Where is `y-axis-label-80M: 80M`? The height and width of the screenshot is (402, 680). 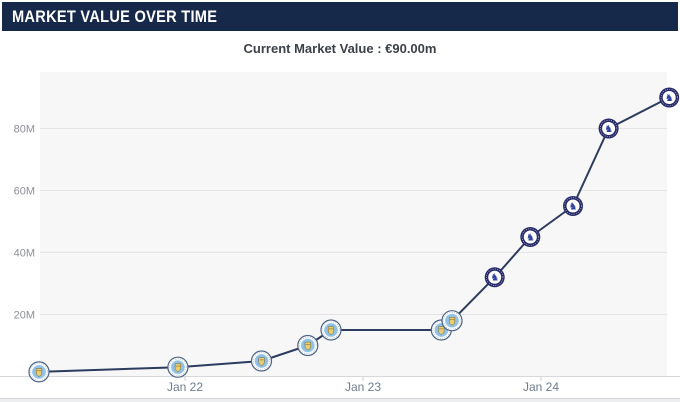
y-axis-label-80M: 80M is located at coordinates (24, 130).